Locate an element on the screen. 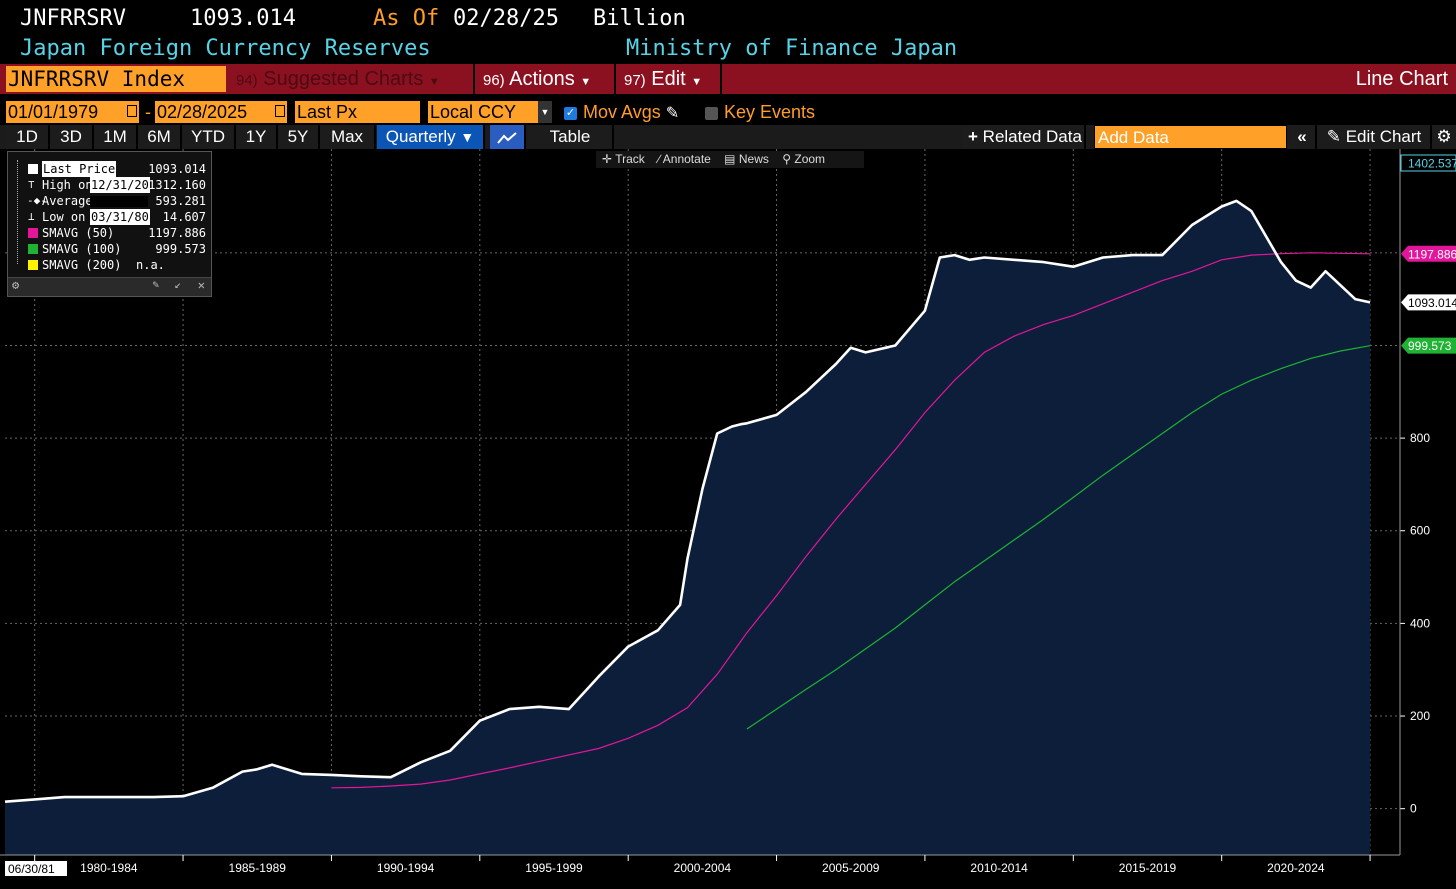  security-field: JNFRRSRV Index is located at coordinates (116, 79).